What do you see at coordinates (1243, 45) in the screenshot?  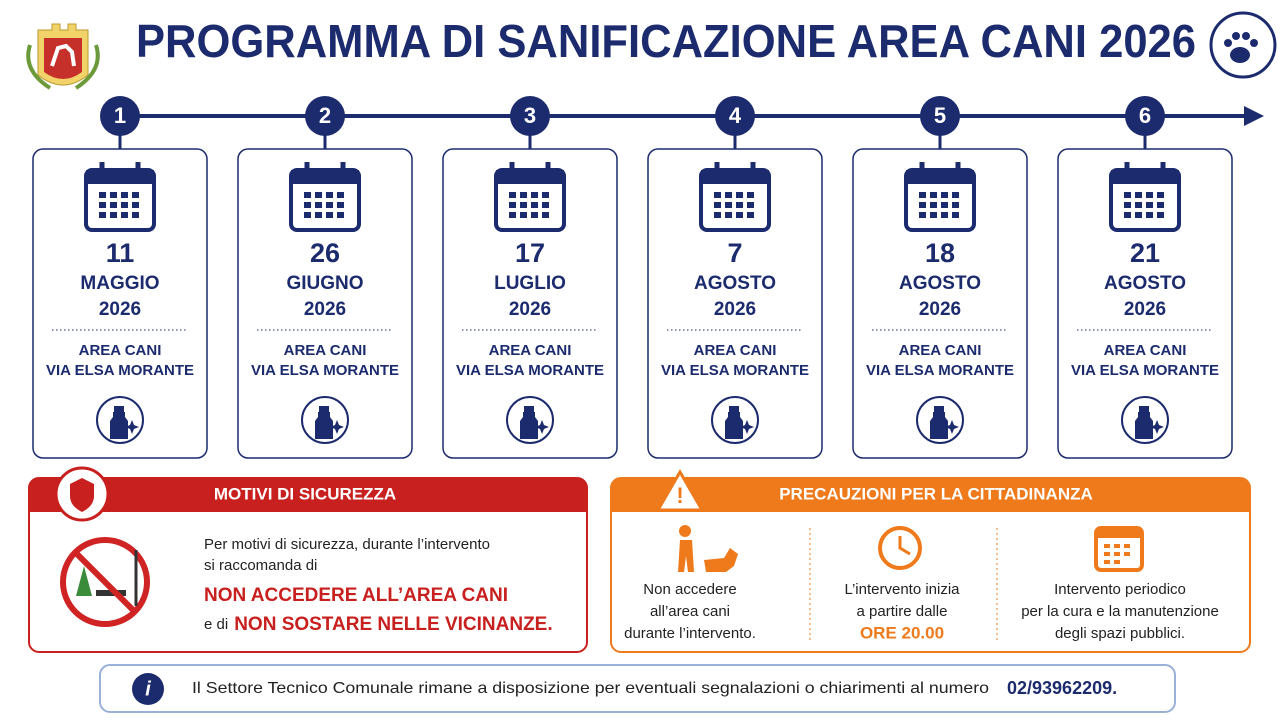 I see `paw-icon` at bounding box center [1243, 45].